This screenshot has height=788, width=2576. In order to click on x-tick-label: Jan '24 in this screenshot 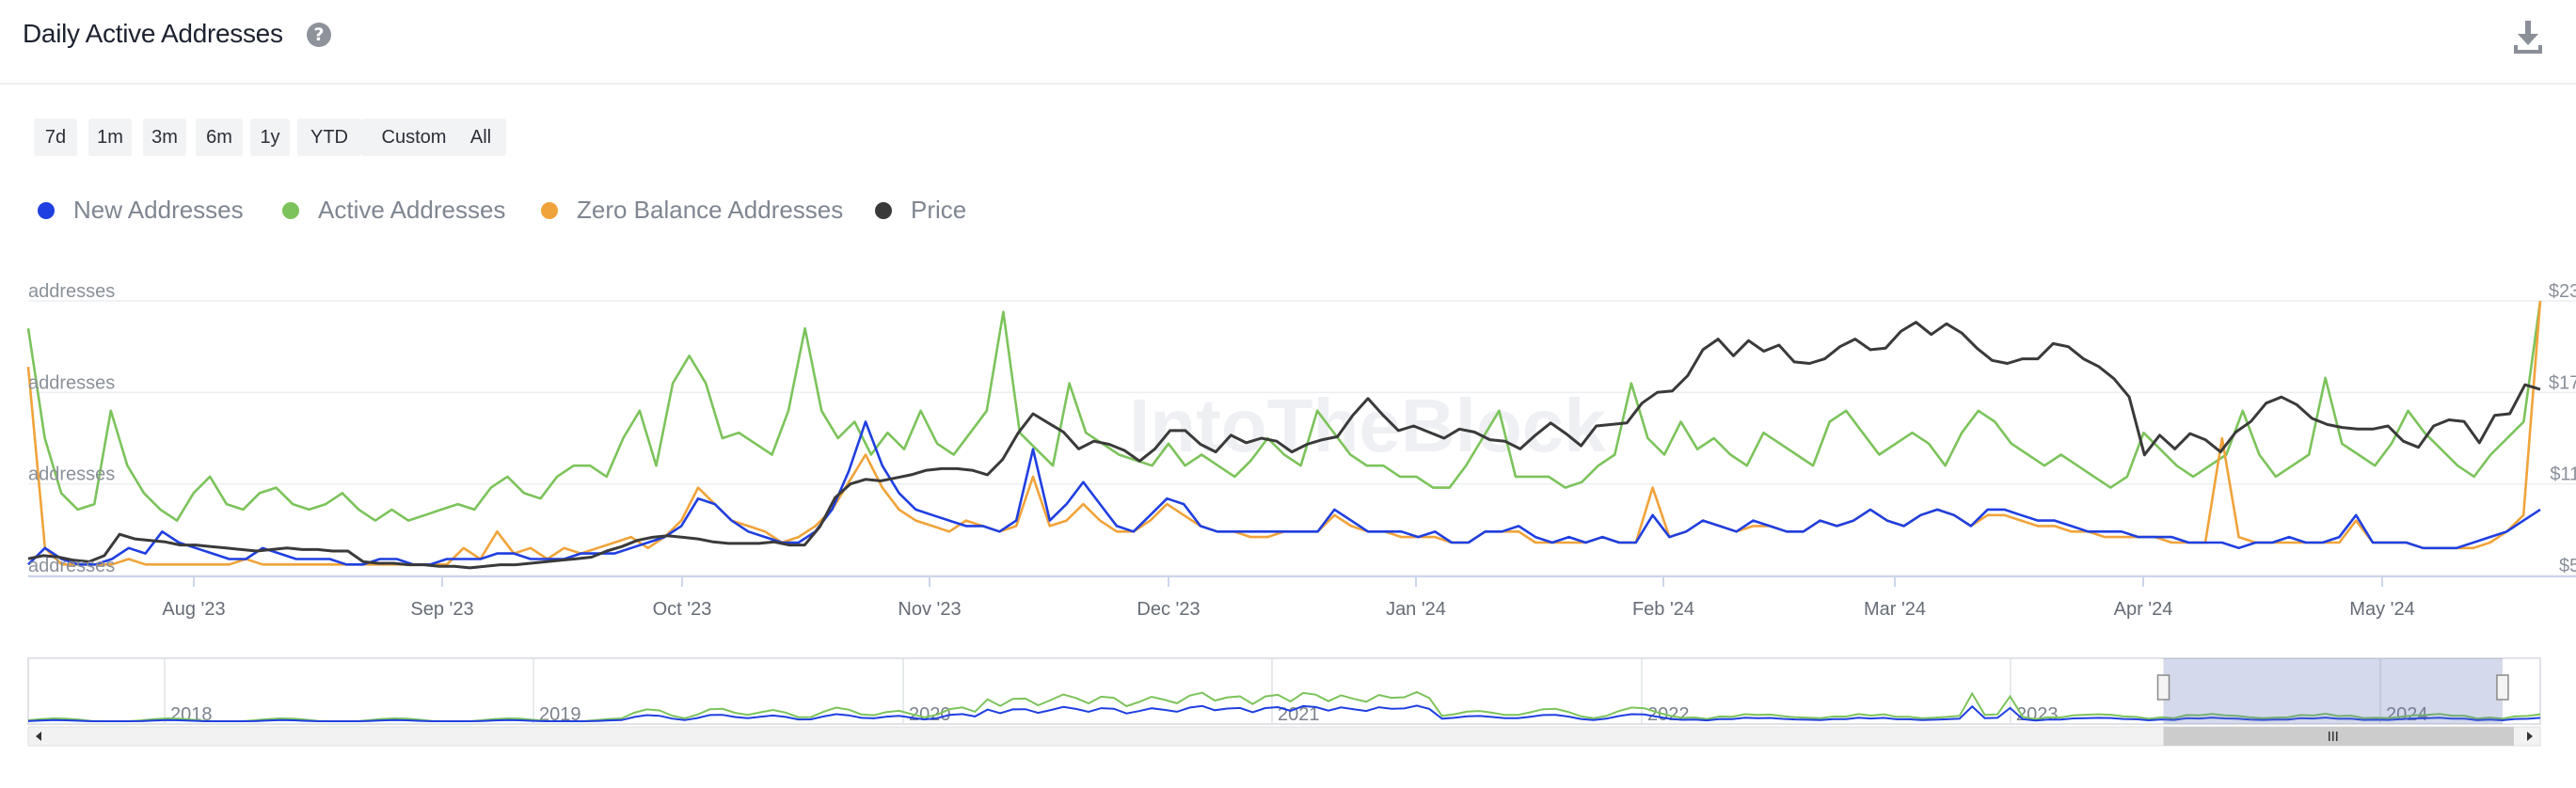, I will do `click(1416, 609)`.